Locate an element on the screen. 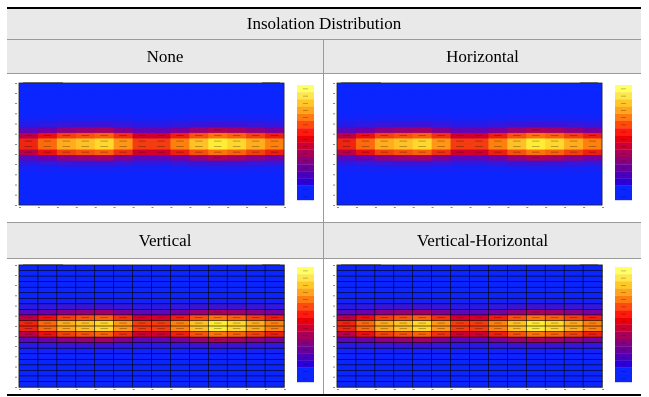 This screenshot has width=649, height=397. table-top-rule is located at coordinates (324, 8).